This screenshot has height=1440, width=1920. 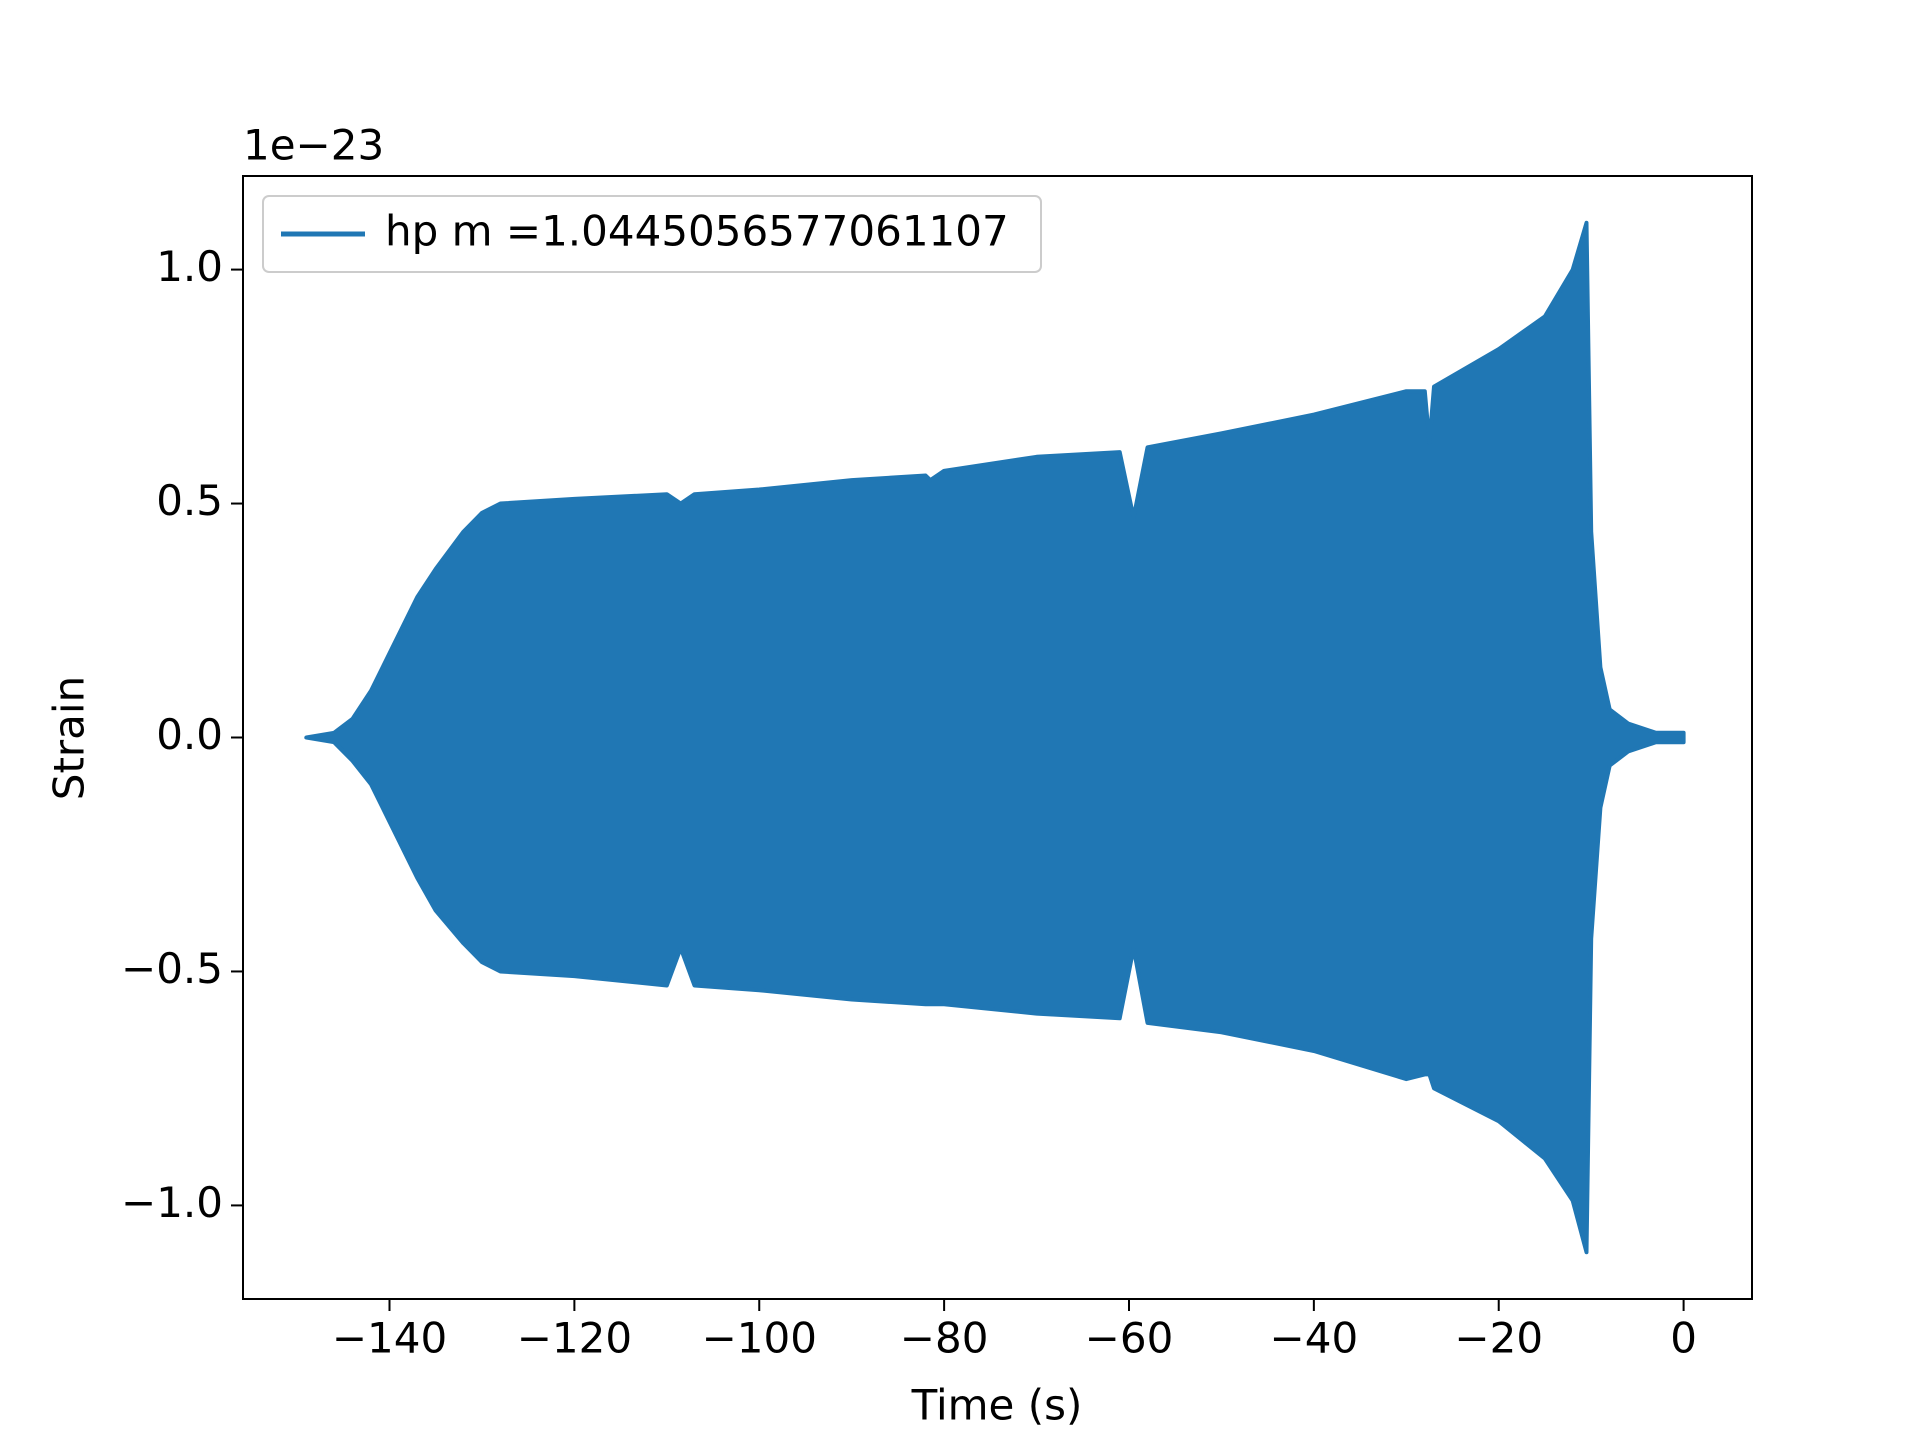 What do you see at coordinates (172, 1202) in the screenshot?
I see `y-tick-label: −1.0` at bounding box center [172, 1202].